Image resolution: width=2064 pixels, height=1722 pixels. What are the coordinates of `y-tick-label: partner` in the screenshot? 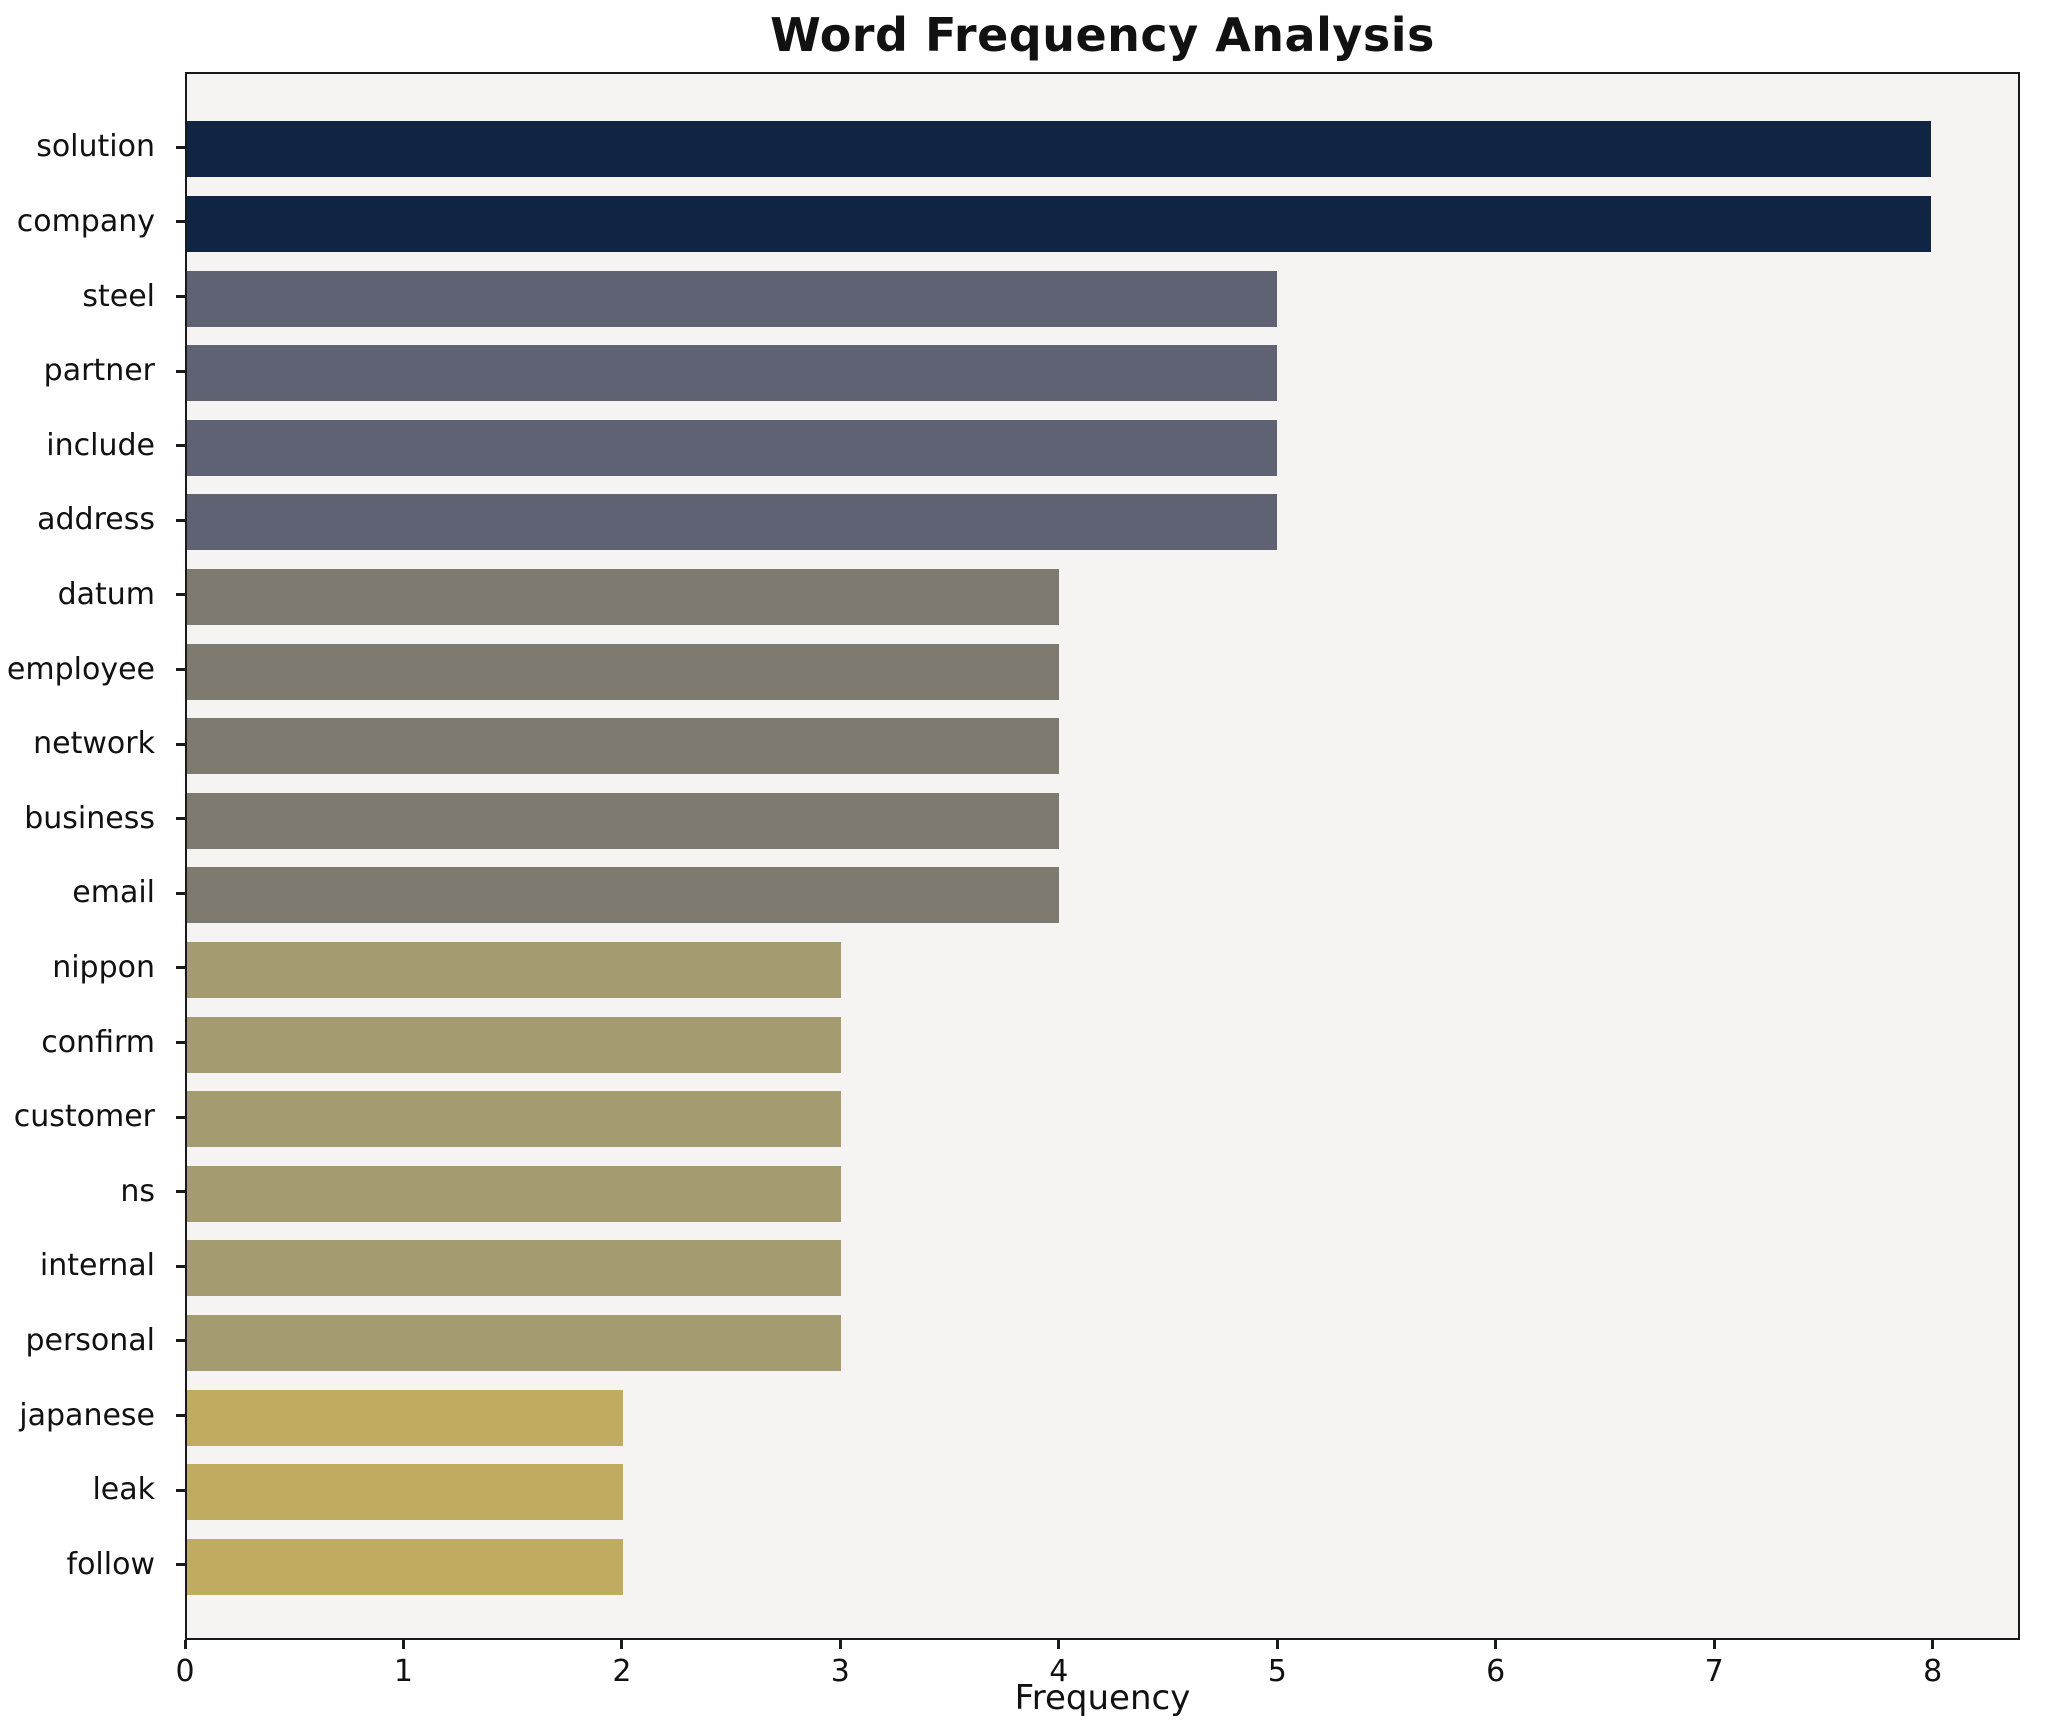 It's located at (99, 371).